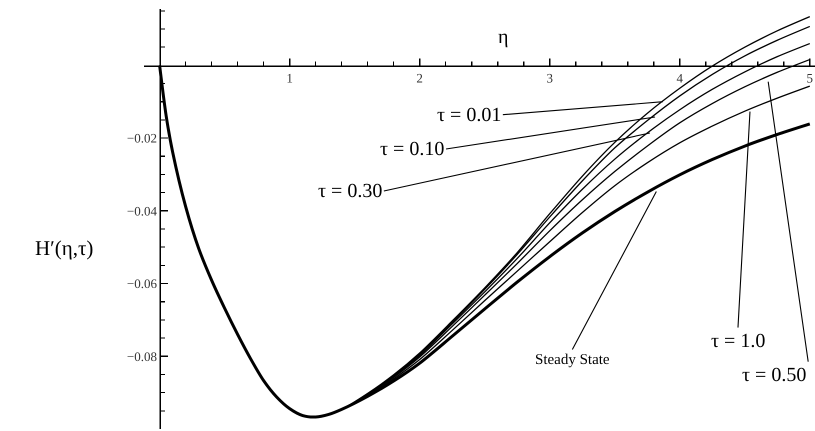  Describe the element at coordinates (774, 375) in the screenshot. I see `annotation: τ = 0.50` at that location.